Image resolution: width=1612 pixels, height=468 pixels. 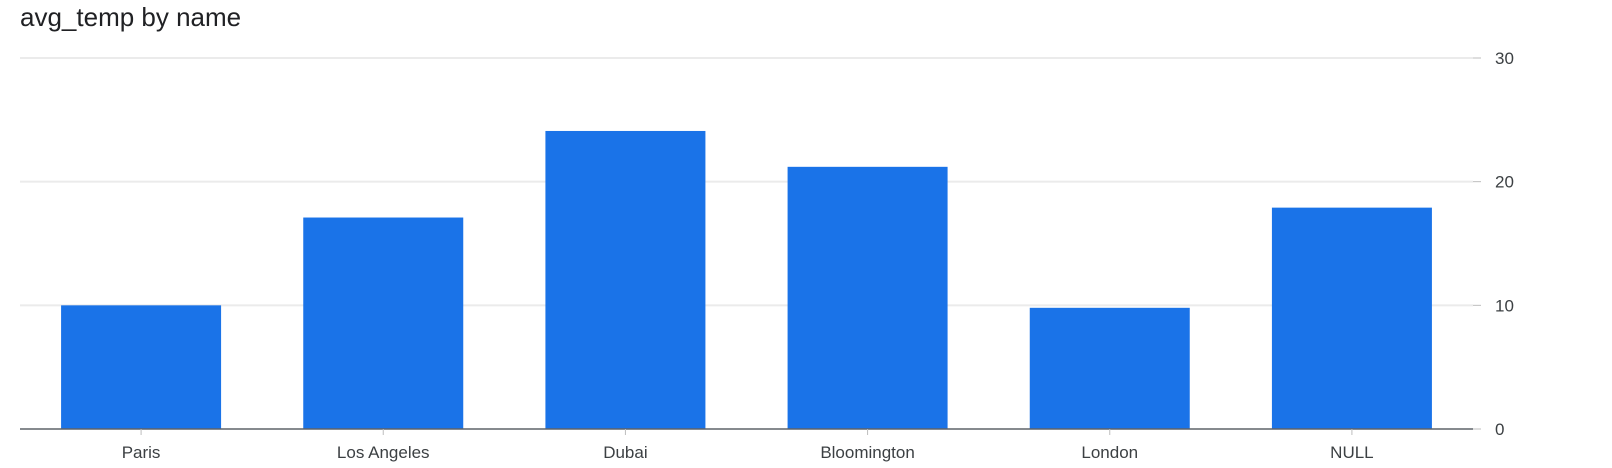 I want to click on y-tick-label: 10, so click(x=1504, y=305).